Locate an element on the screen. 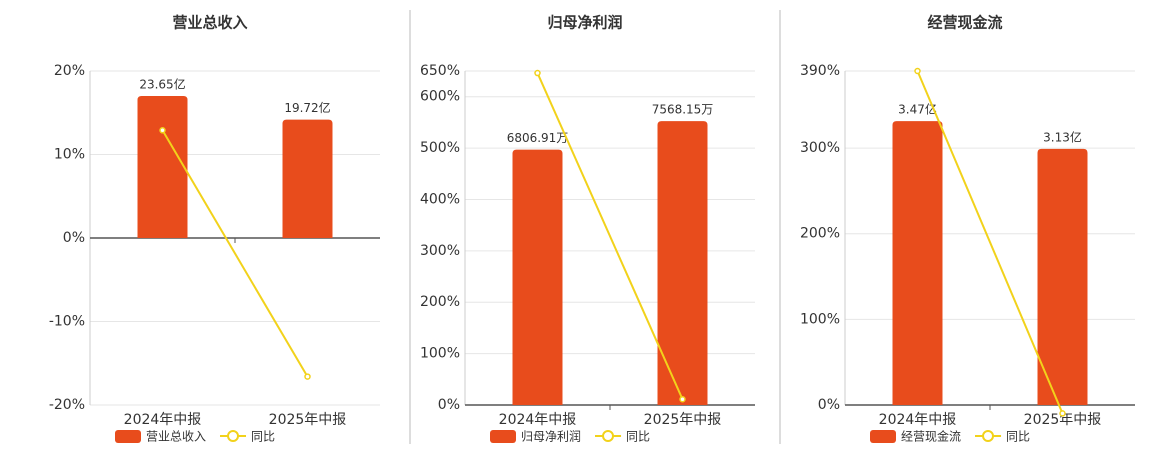 The width and height of the screenshot is (1160, 450). value-label: 19.72亿 is located at coordinates (307, 107).